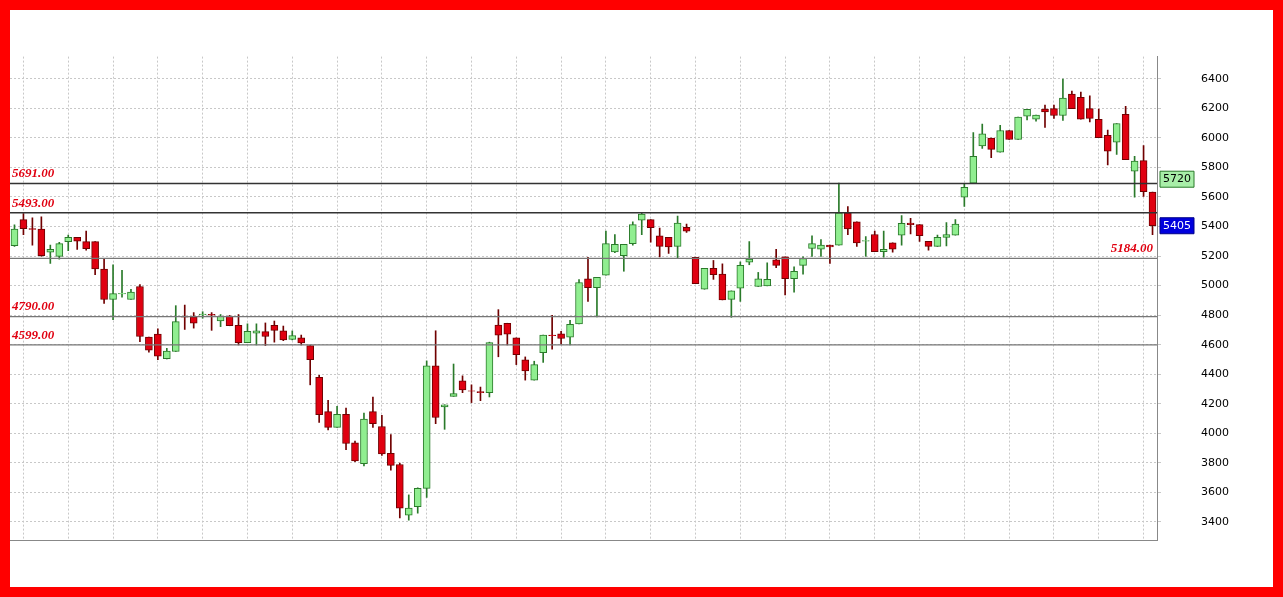 This screenshot has width=1283, height=597. I want to click on y-tick-label: 4600, so click(1215, 344).